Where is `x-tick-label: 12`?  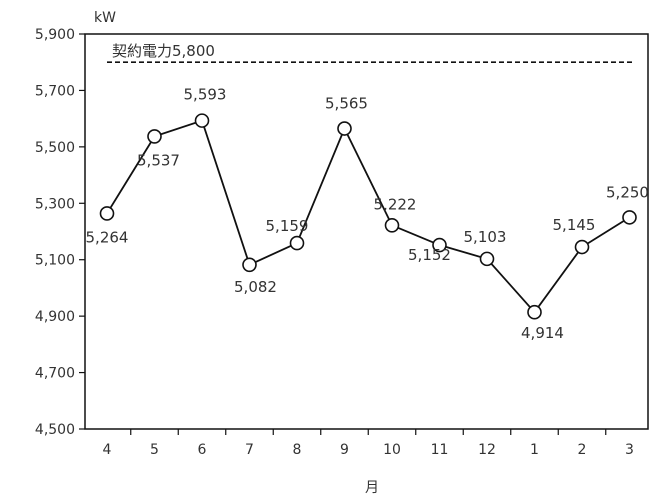 x-tick-label: 12 is located at coordinates (487, 450).